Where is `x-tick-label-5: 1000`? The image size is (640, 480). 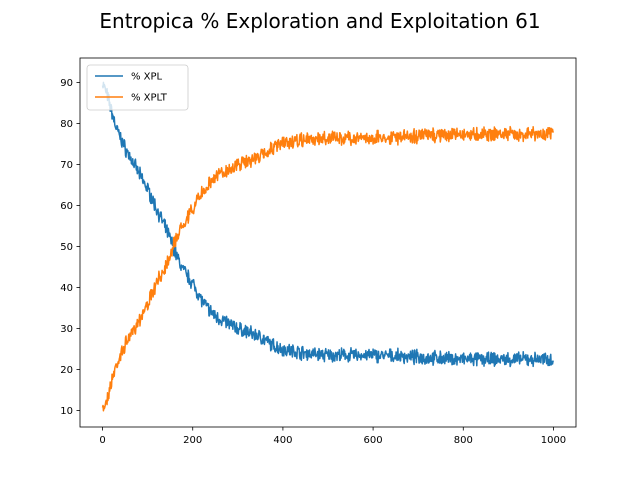
x-tick-label-5: 1000 is located at coordinates (553, 440).